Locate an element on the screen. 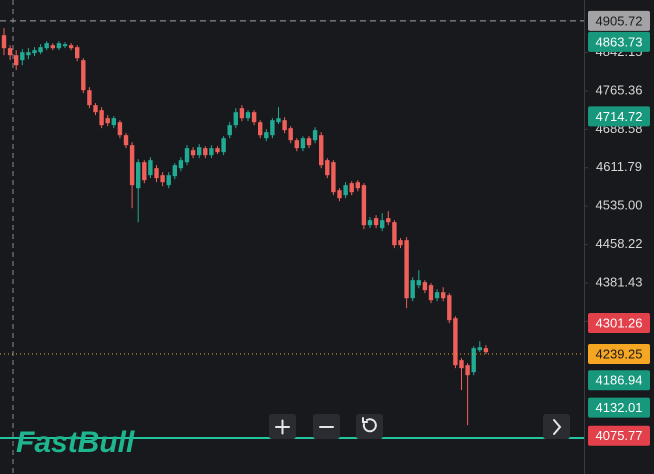 This screenshot has width=654, height=474. scroll-right-button is located at coordinates (556, 426).